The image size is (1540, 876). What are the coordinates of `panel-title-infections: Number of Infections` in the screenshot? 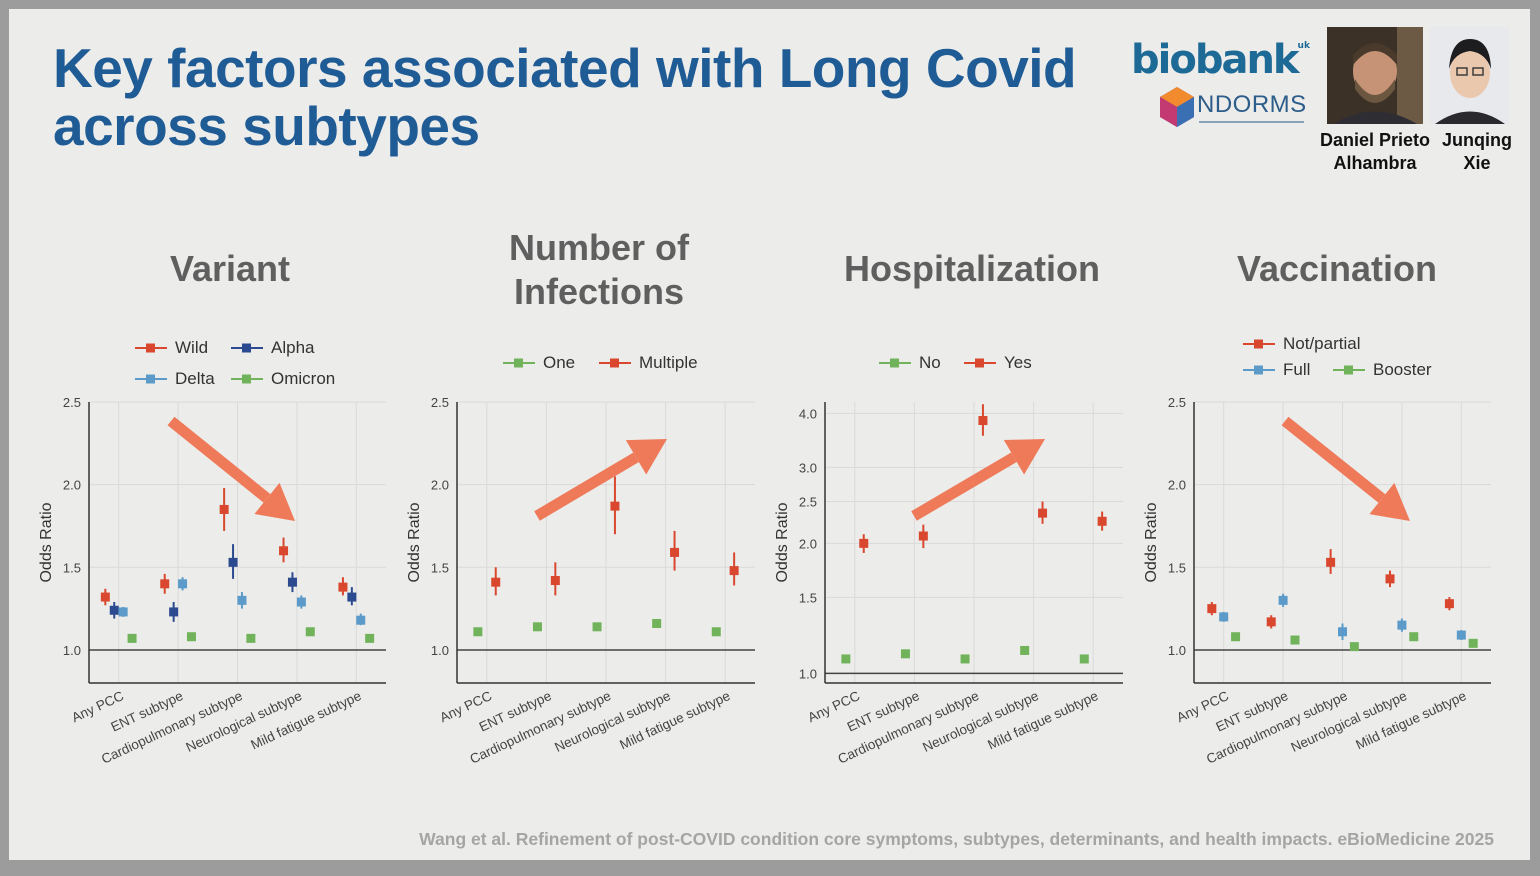 It's located at (599, 269).